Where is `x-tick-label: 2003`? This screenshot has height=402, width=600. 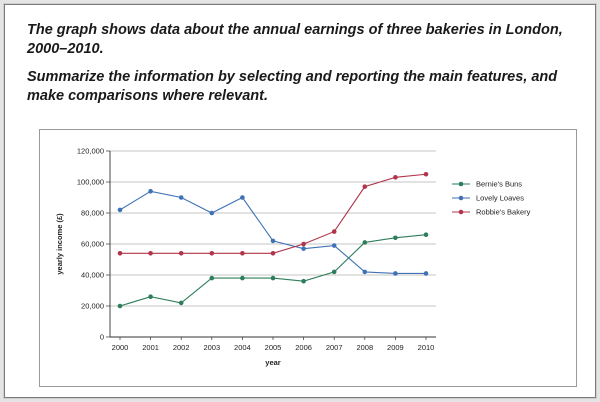 x-tick-label: 2003 is located at coordinates (211, 347).